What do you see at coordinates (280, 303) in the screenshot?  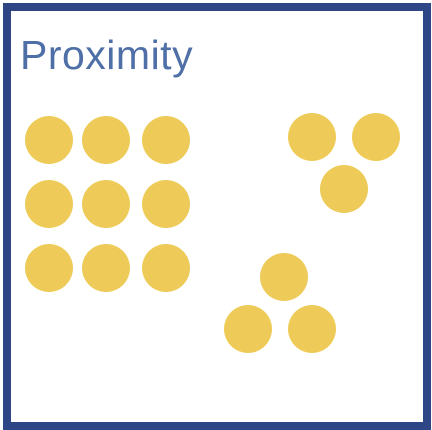 I see `dot-group-triangle-bottom` at bounding box center [280, 303].